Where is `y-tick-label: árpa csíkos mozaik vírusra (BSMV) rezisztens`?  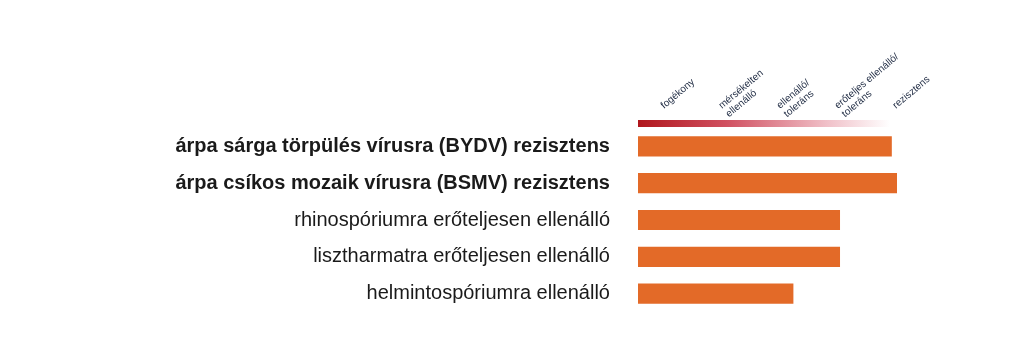 y-tick-label: árpa csíkos mozaik vírusra (BSMV) rezisztens is located at coordinates (392, 181).